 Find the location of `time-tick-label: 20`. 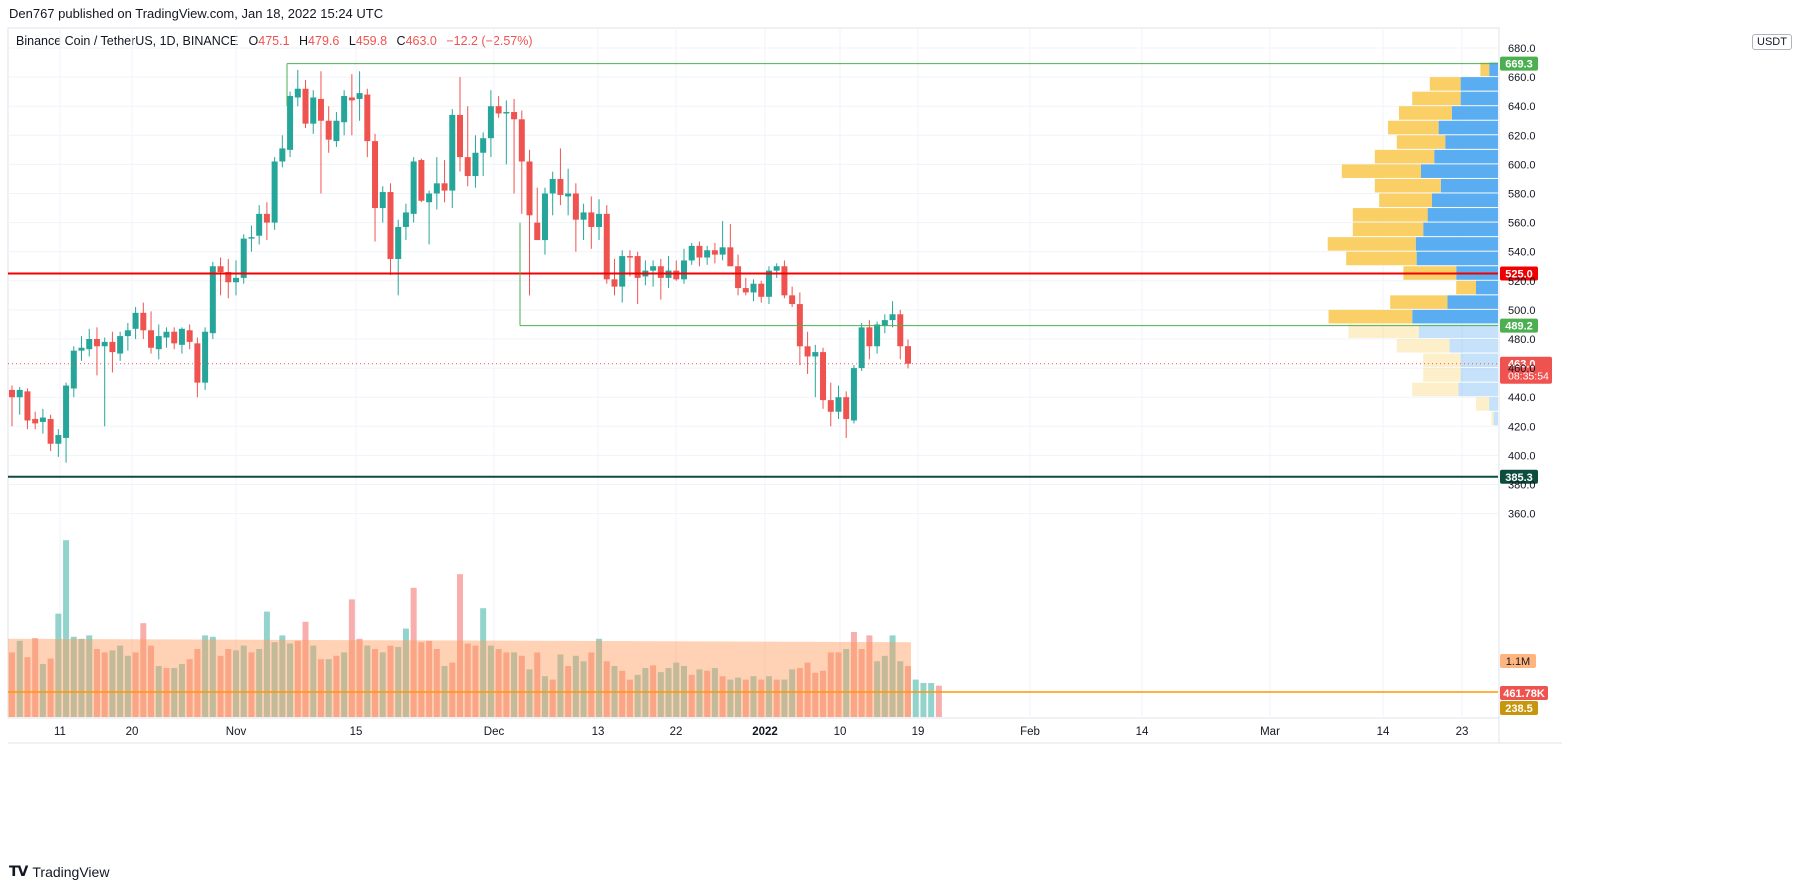

time-tick-label: 20 is located at coordinates (132, 732).